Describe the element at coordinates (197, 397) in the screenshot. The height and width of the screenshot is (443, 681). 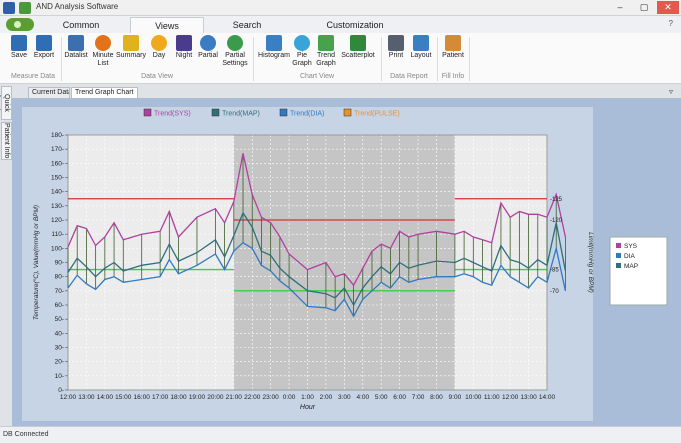
I see `x-tick-label: 19:00` at that location.